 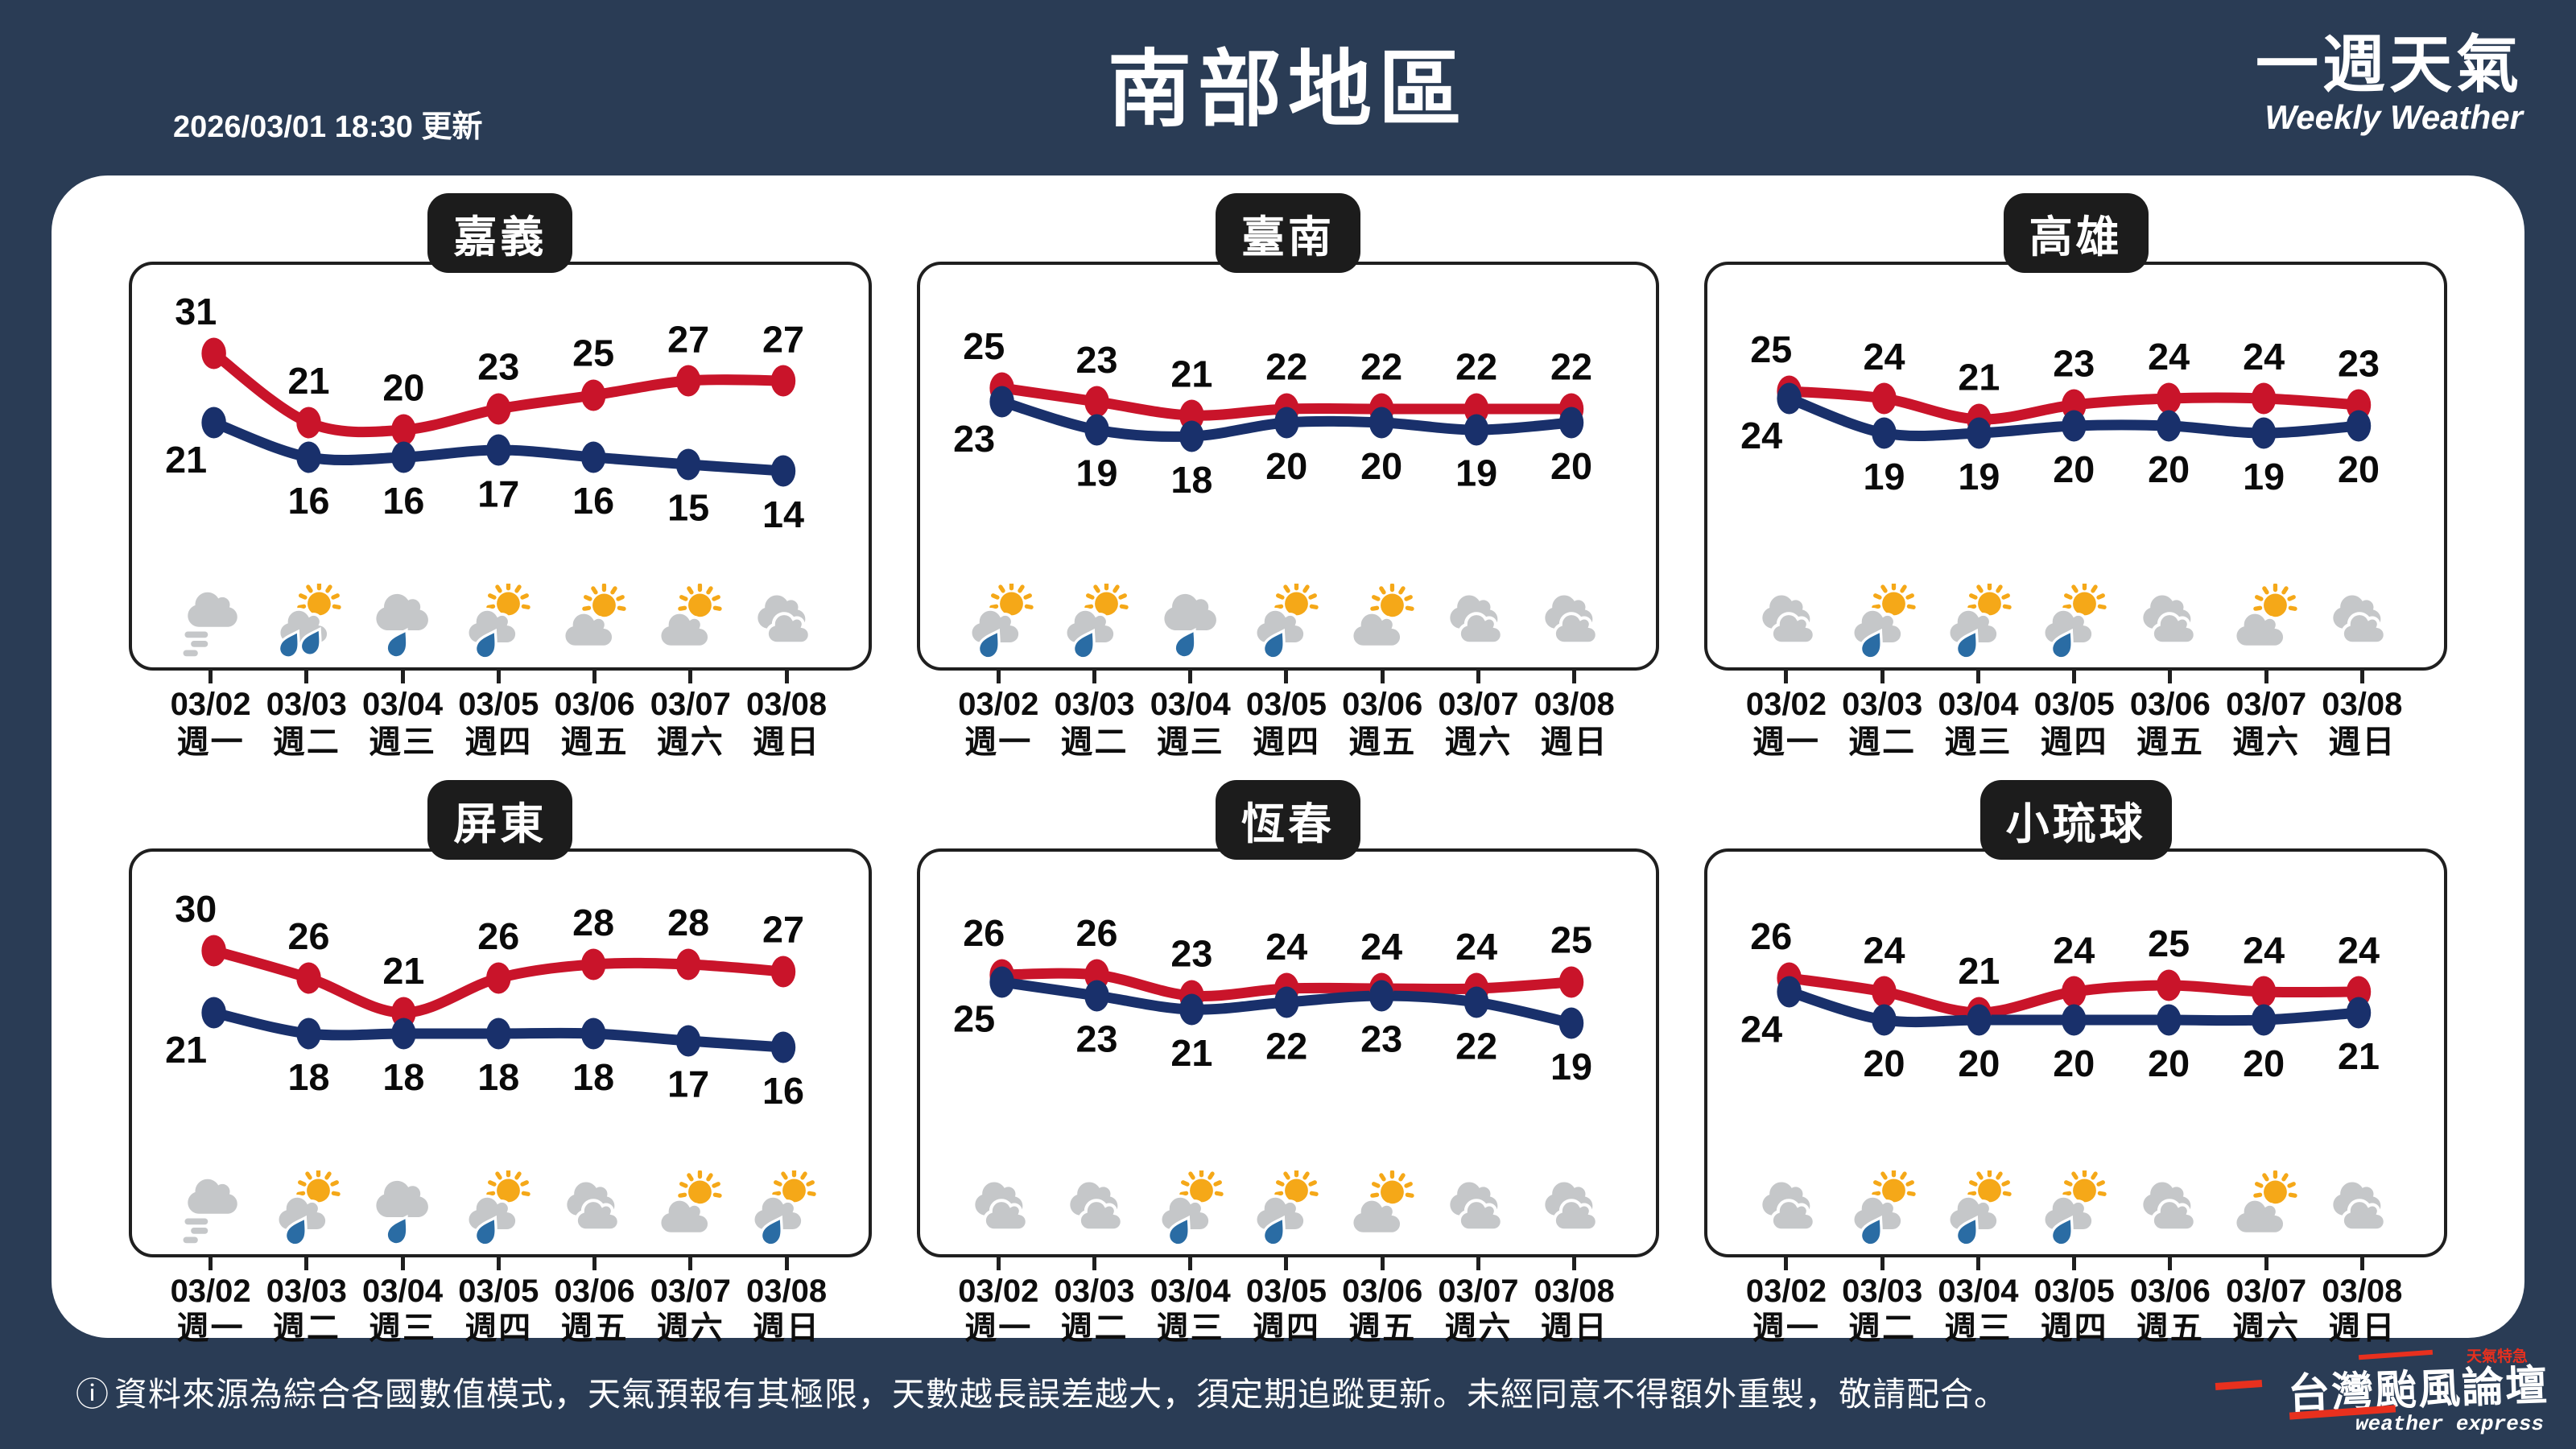 What do you see at coordinates (594, 1329) in the screenshot?
I see `weekday-text: 週五` at bounding box center [594, 1329].